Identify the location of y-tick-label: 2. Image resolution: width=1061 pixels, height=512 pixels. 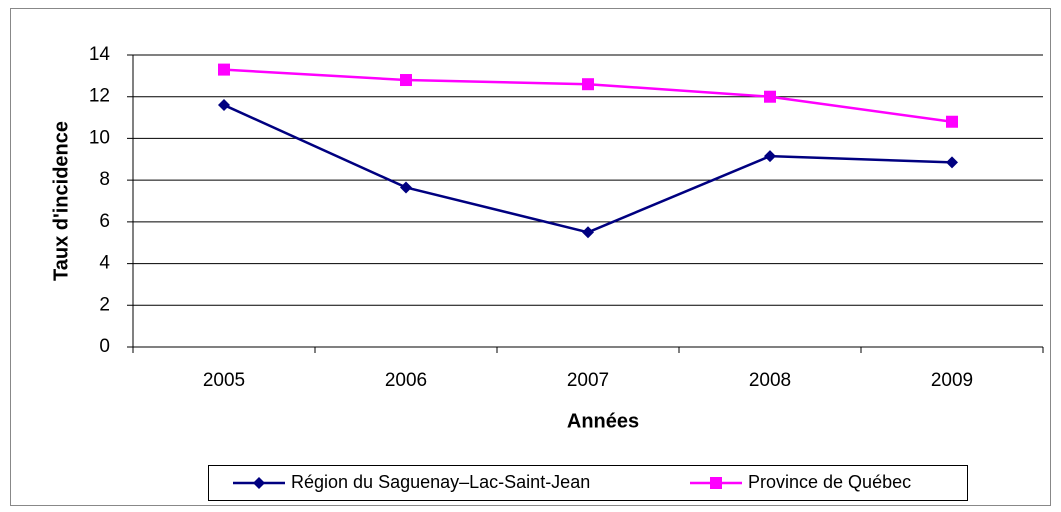
(104, 304).